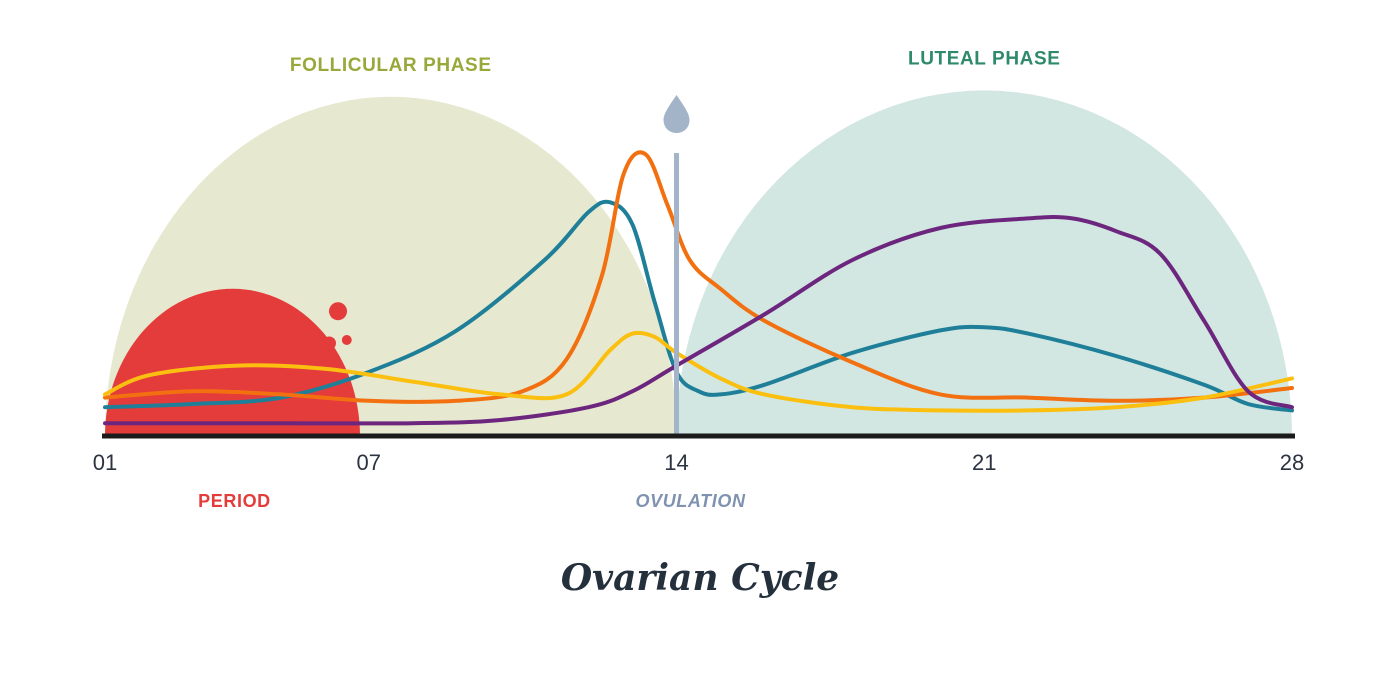  I want to click on ovulation-marker: OVULATION, so click(690, 303).